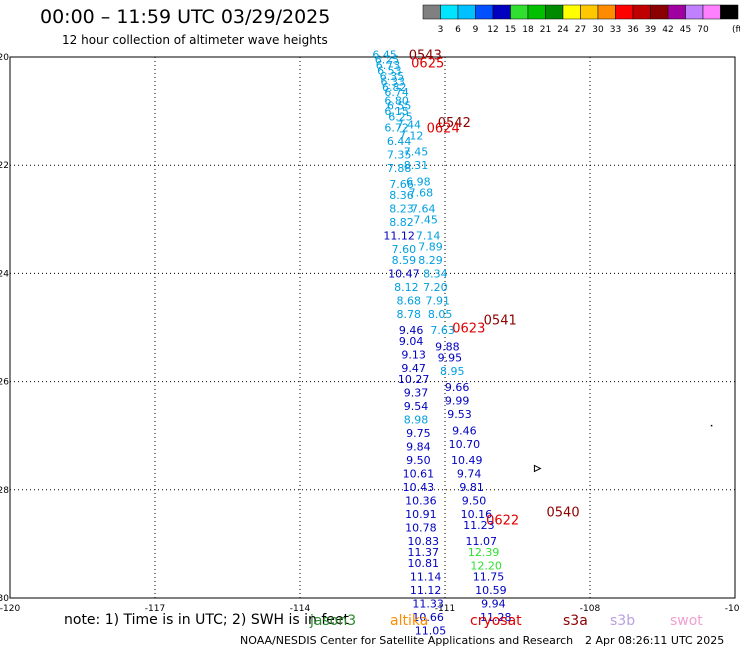 This screenshot has height=650, width=740. Describe the element at coordinates (598, 30) in the screenshot. I see `colorbar-label: 30` at that location.